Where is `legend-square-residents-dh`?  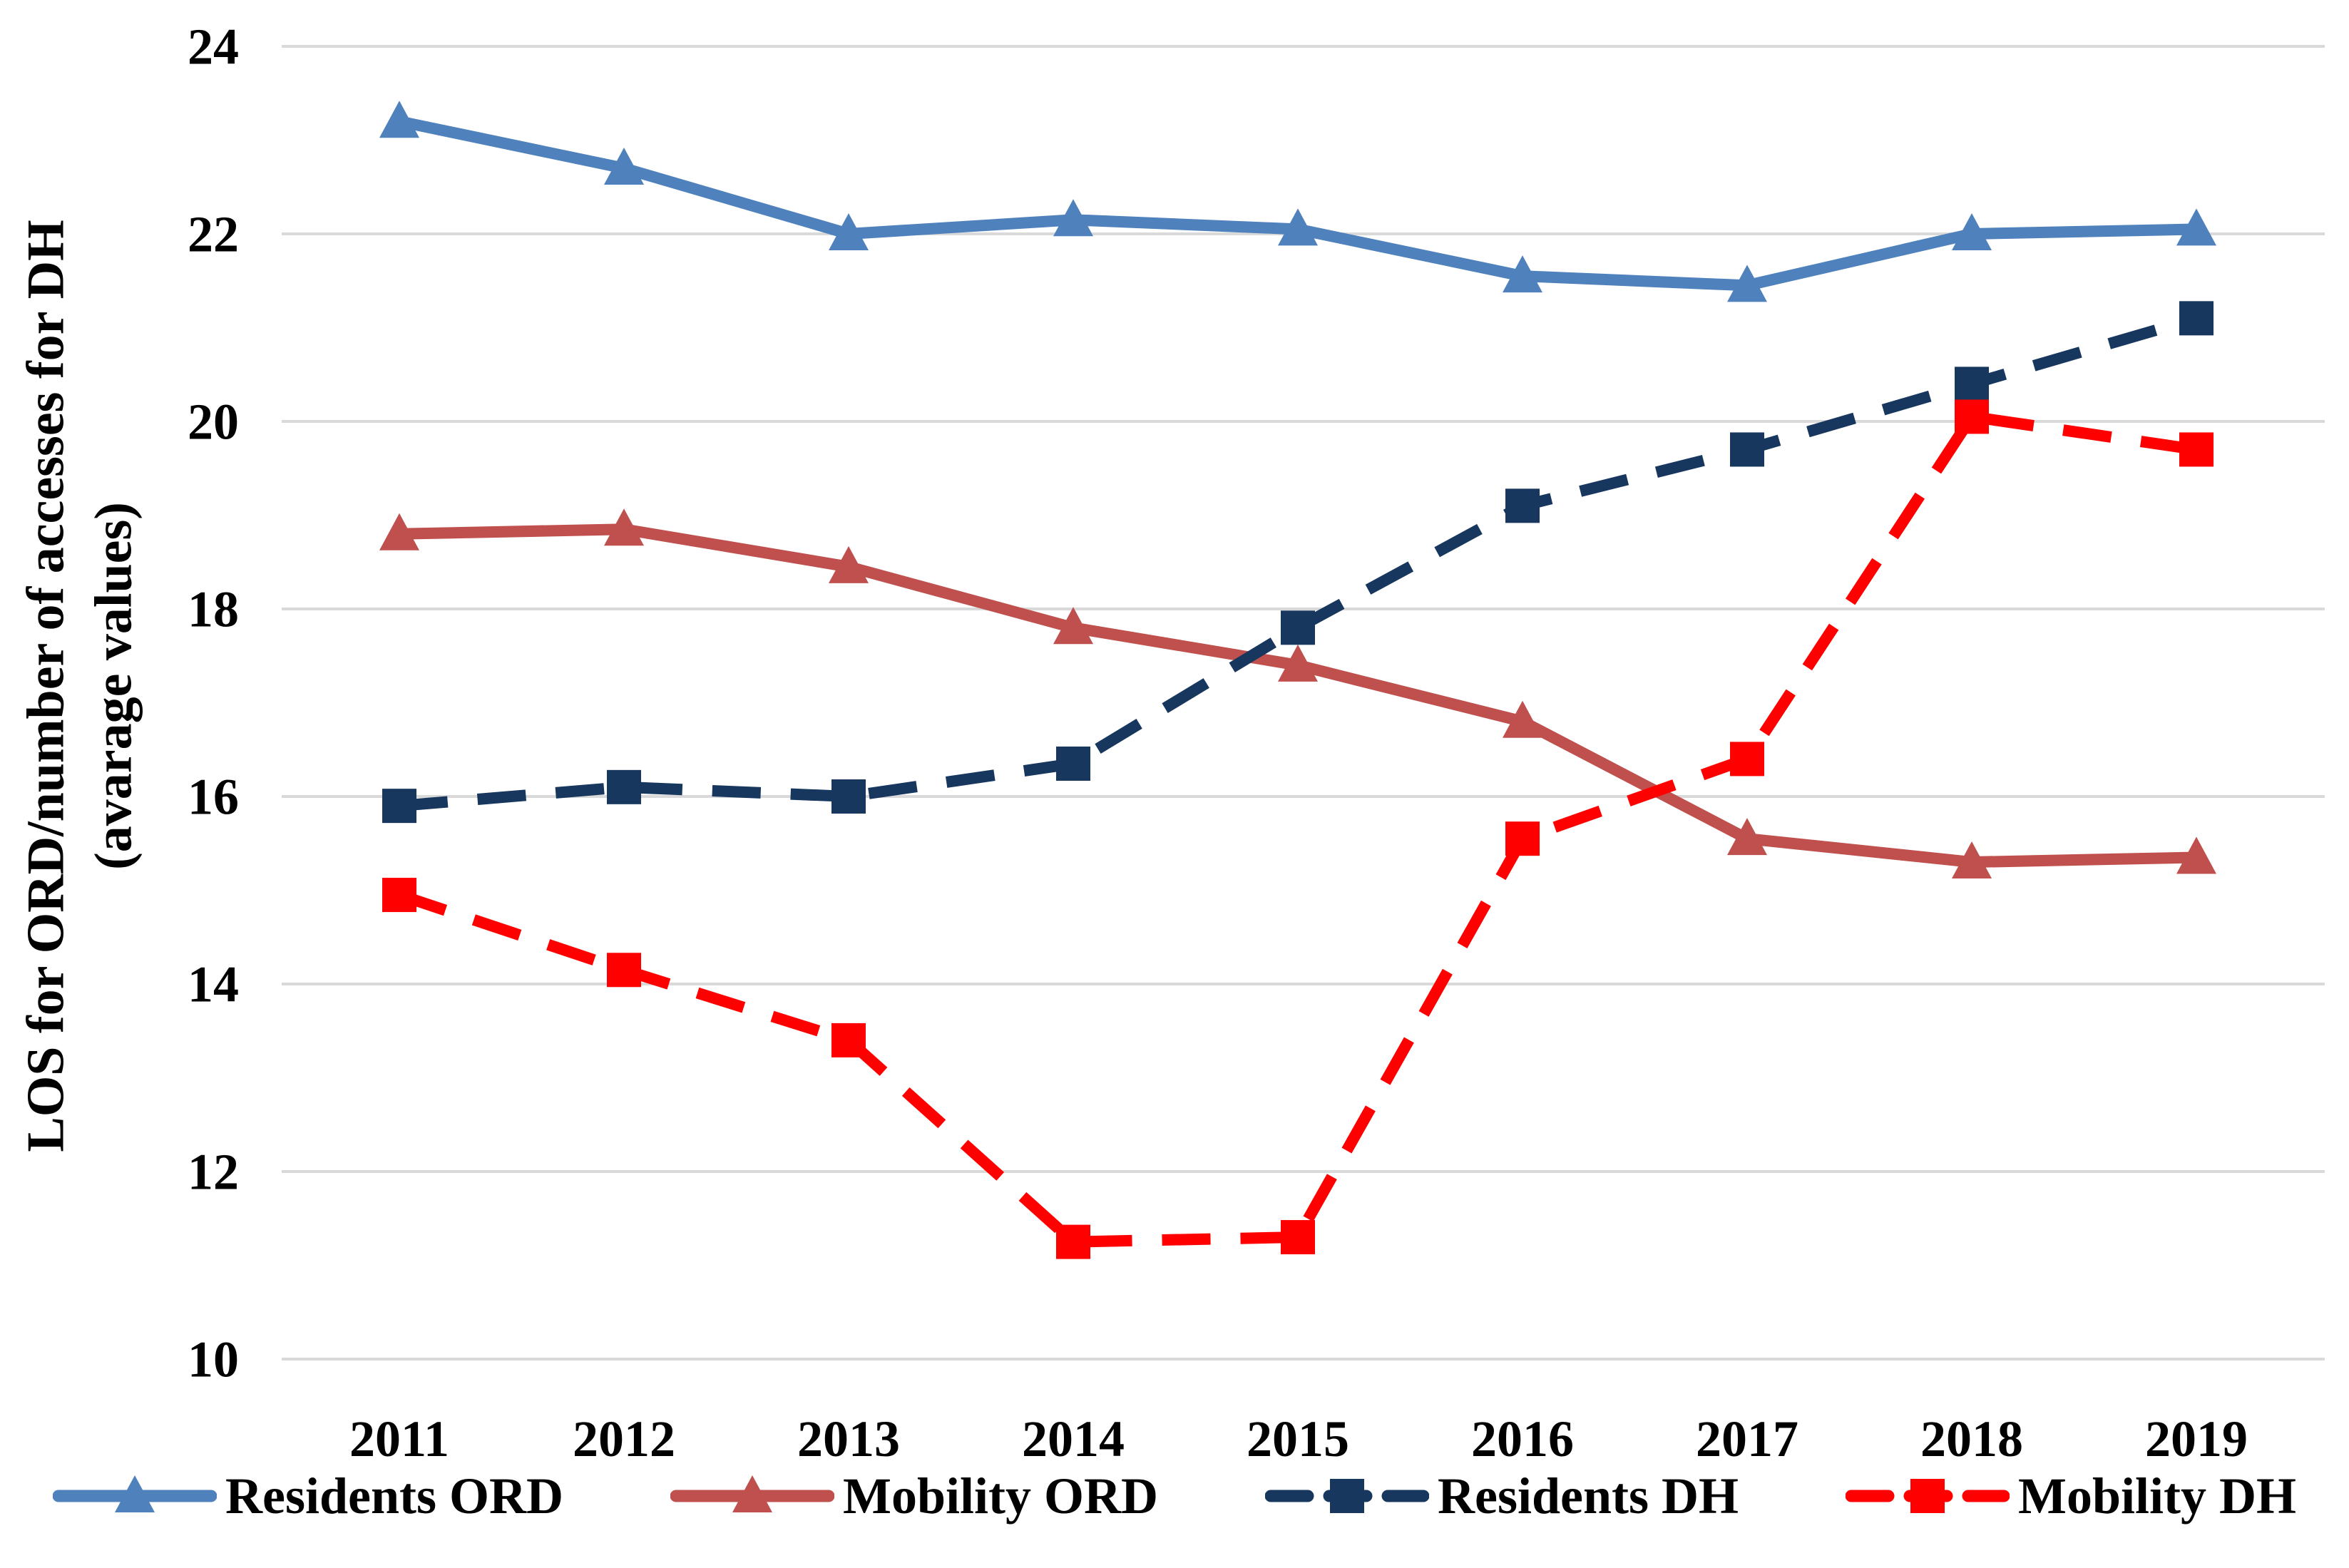 legend-square-residents-dh is located at coordinates (1346, 1496).